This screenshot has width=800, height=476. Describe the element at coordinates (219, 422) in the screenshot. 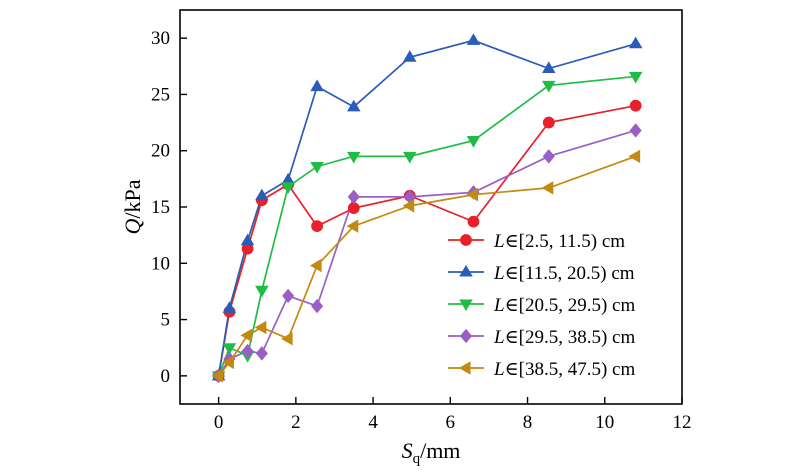

I see `x-tick-label: 0` at that location.